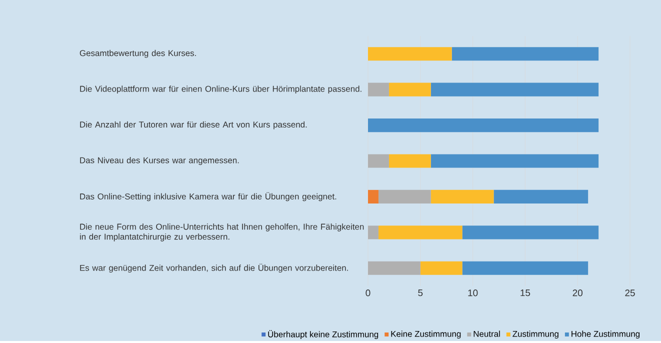 This screenshot has height=343, width=661. What do you see at coordinates (473, 293) in the screenshot?
I see `x-tick-label: 10` at bounding box center [473, 293].